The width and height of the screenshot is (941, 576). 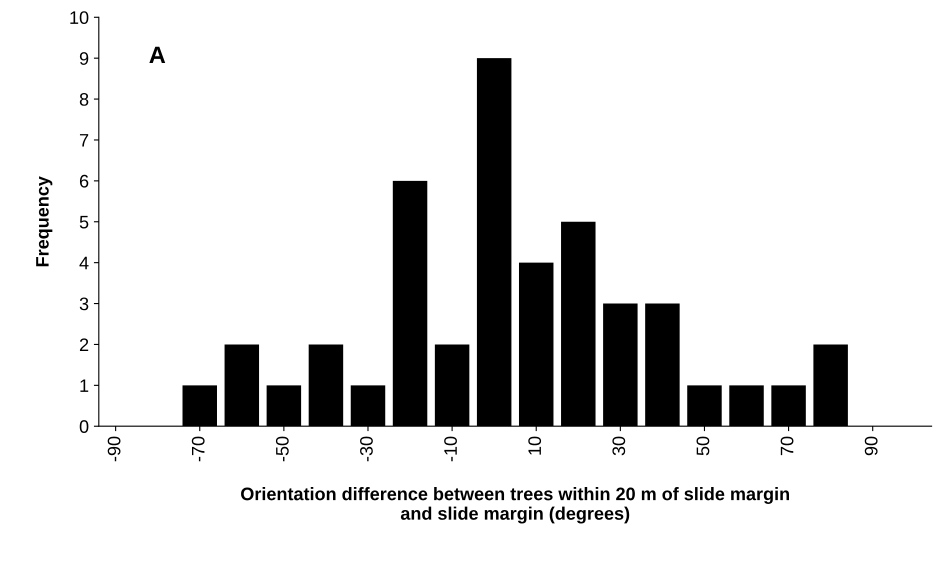 What do you see at coordinates (84, 426) in the screenshot?
I see `y-tick-label: 0` at bounding box center [84, 426].